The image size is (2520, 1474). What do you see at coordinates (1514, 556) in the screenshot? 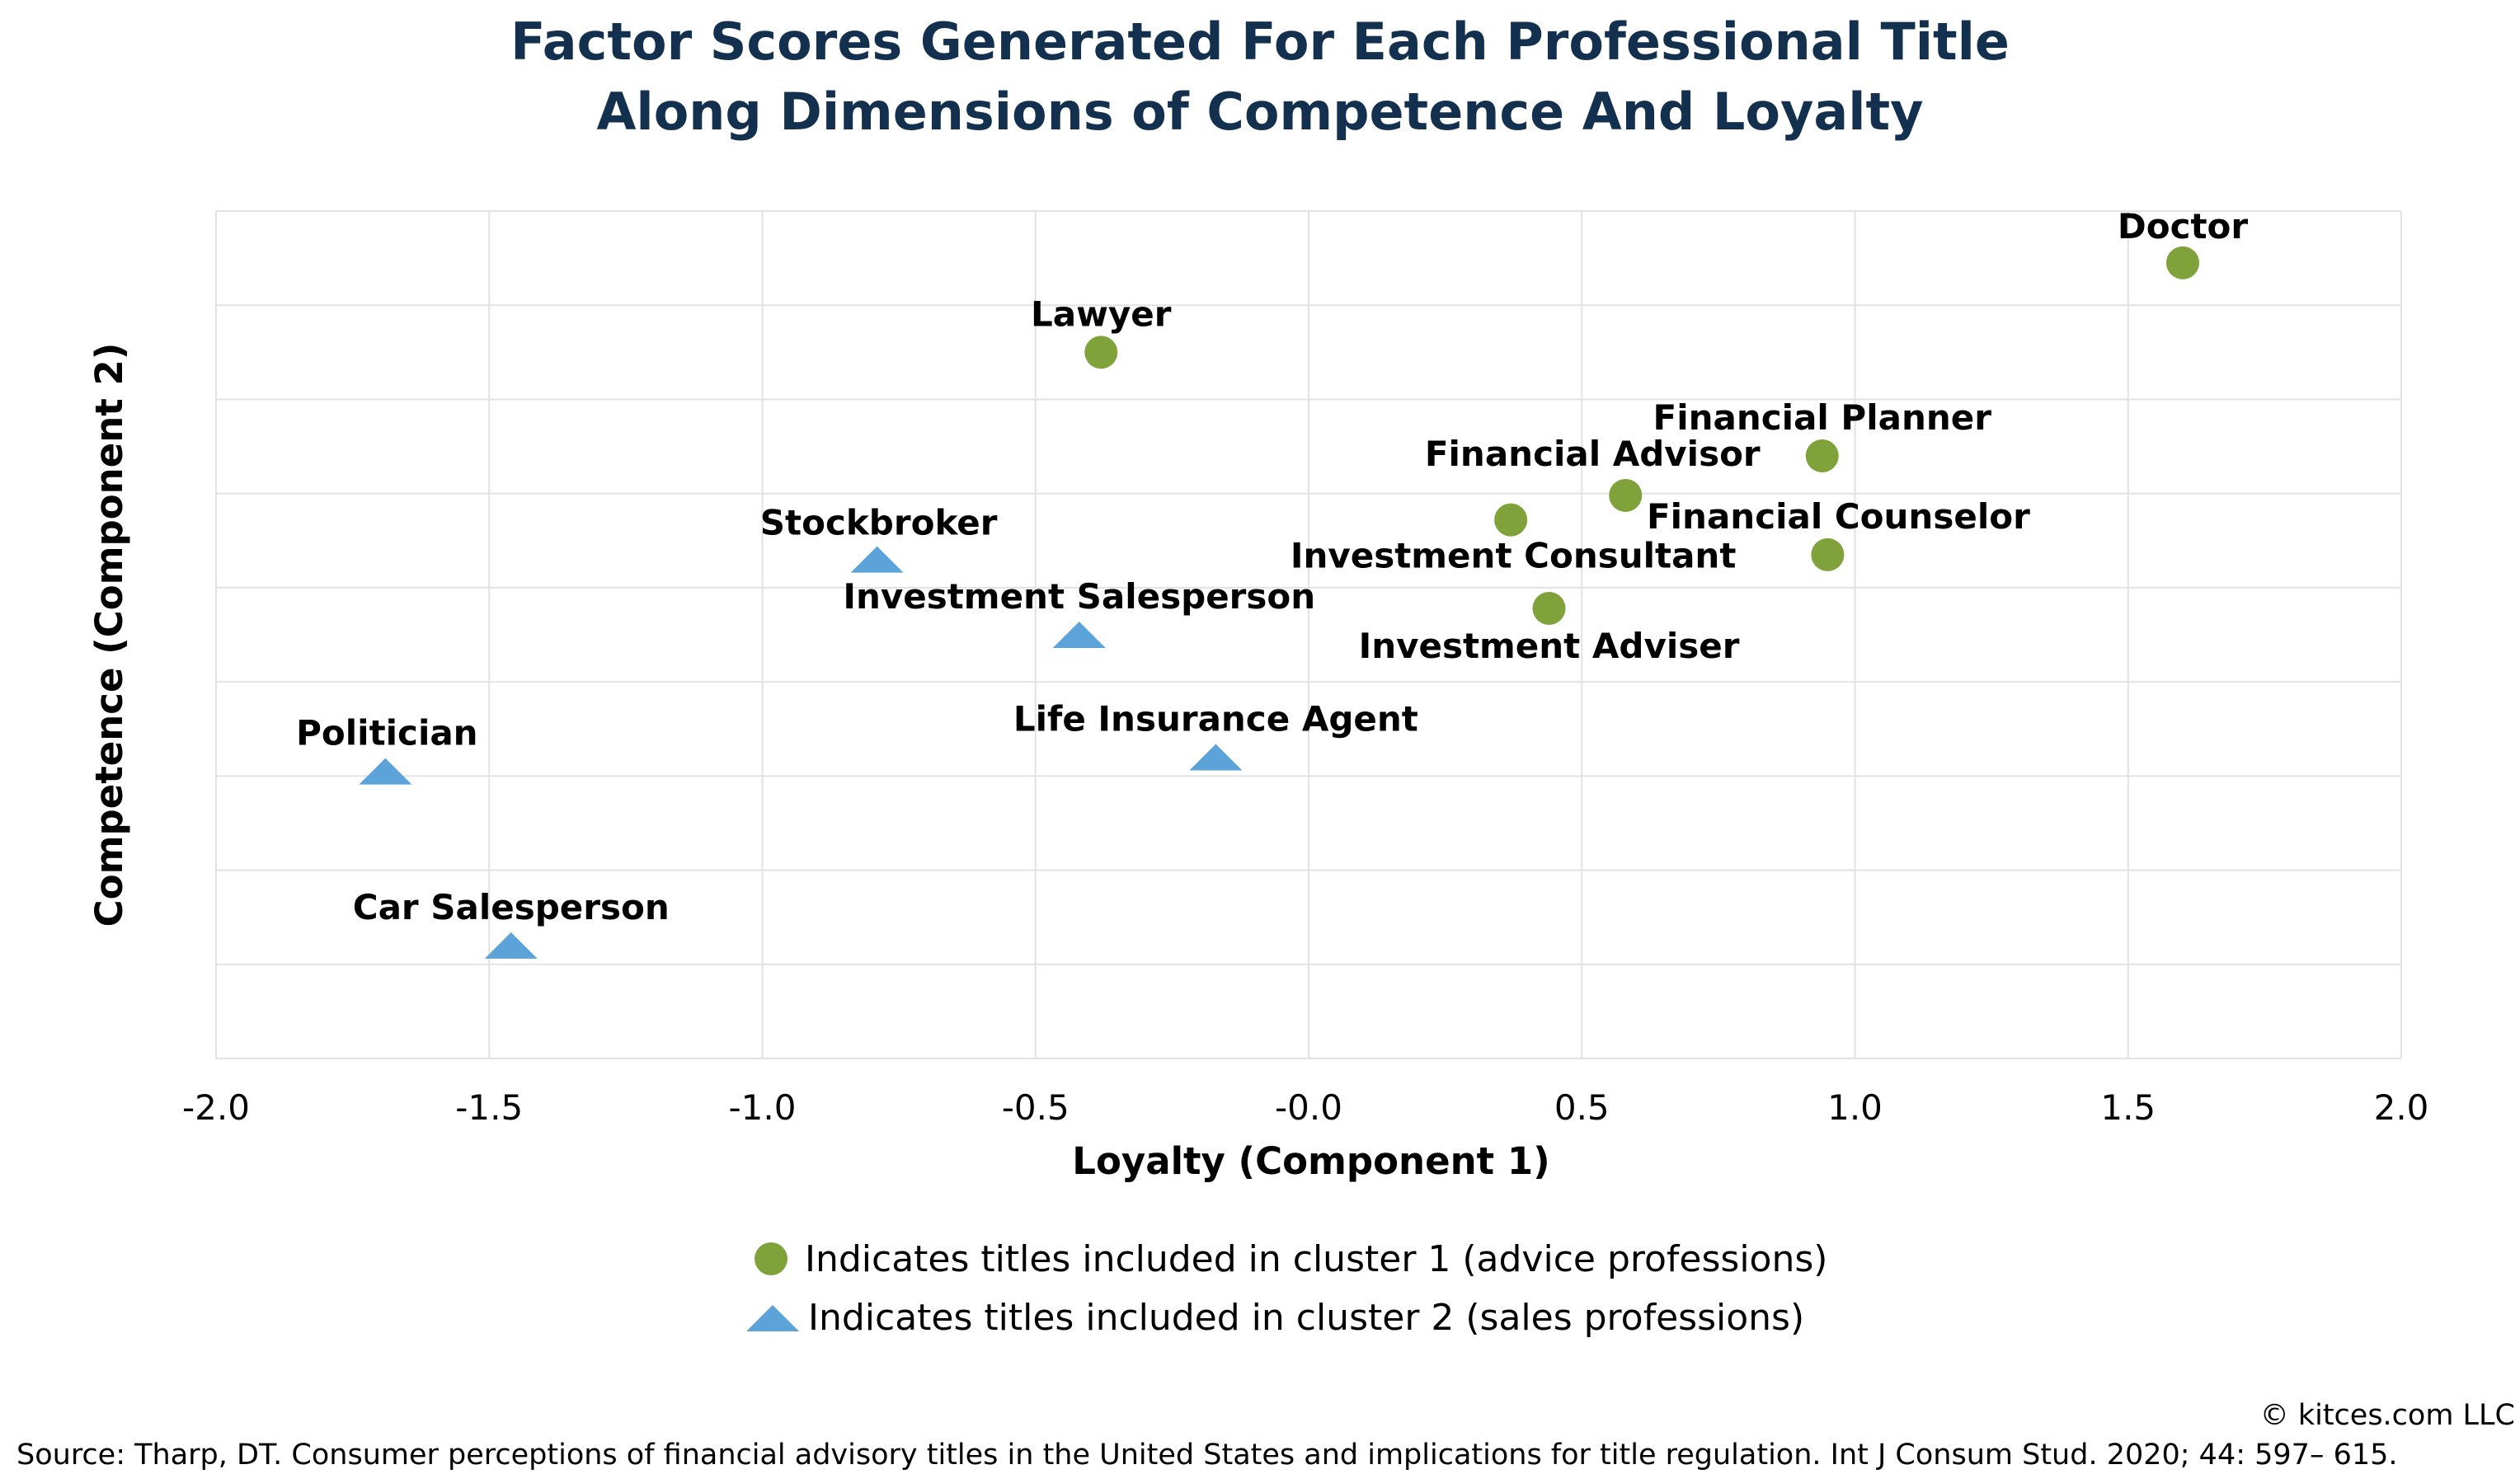
I see `point-label-investment-consultant: Investment Consultant` at bounding box center [1514, 556].